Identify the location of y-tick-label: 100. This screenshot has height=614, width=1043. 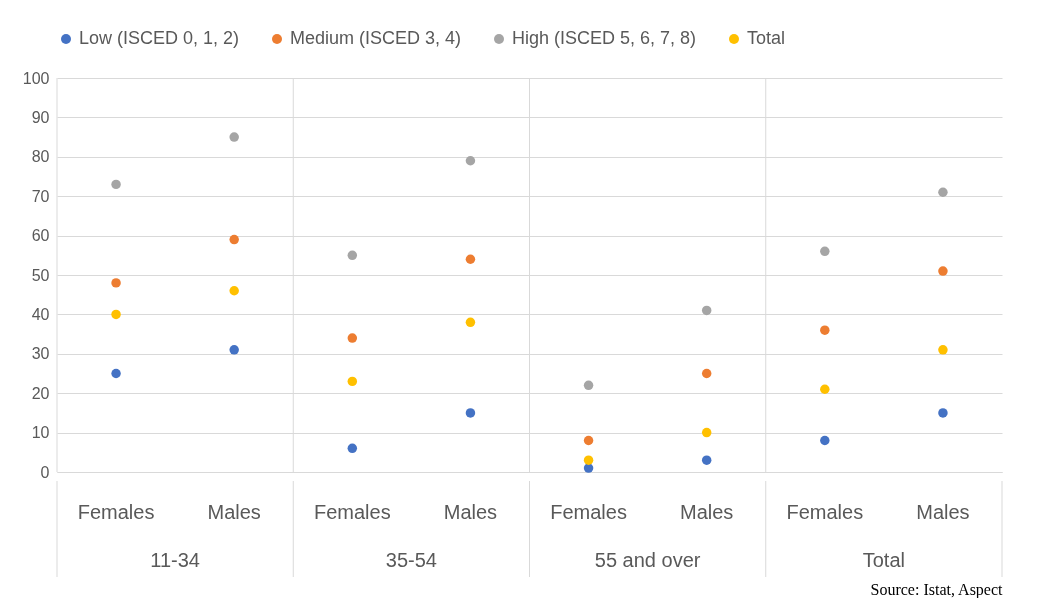
(36, 78).